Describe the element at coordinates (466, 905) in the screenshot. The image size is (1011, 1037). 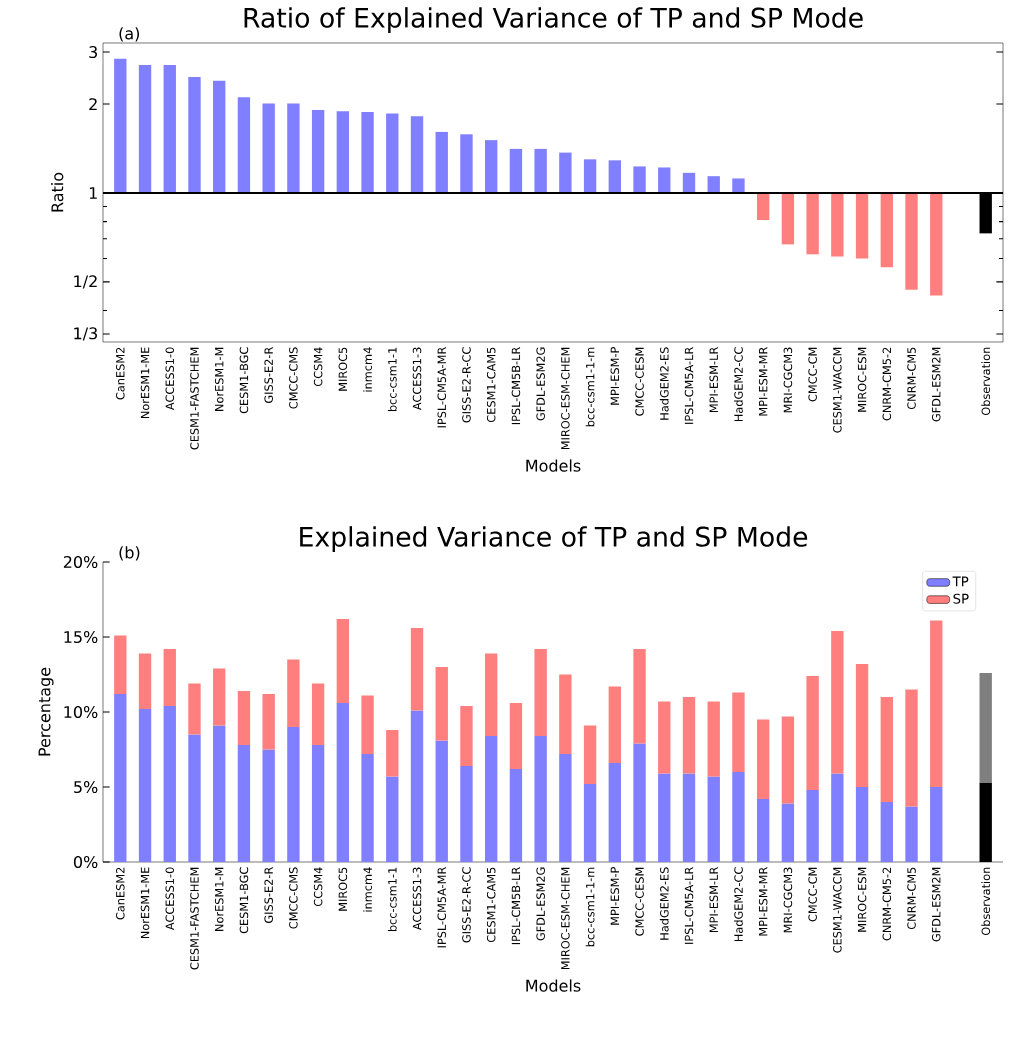
I see `x-tick-label: GISS-E2-R-CC` at that location.